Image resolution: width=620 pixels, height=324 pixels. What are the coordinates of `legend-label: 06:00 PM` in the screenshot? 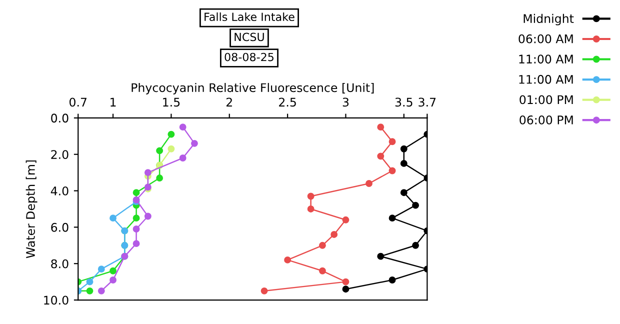 It's located at (546, 119).